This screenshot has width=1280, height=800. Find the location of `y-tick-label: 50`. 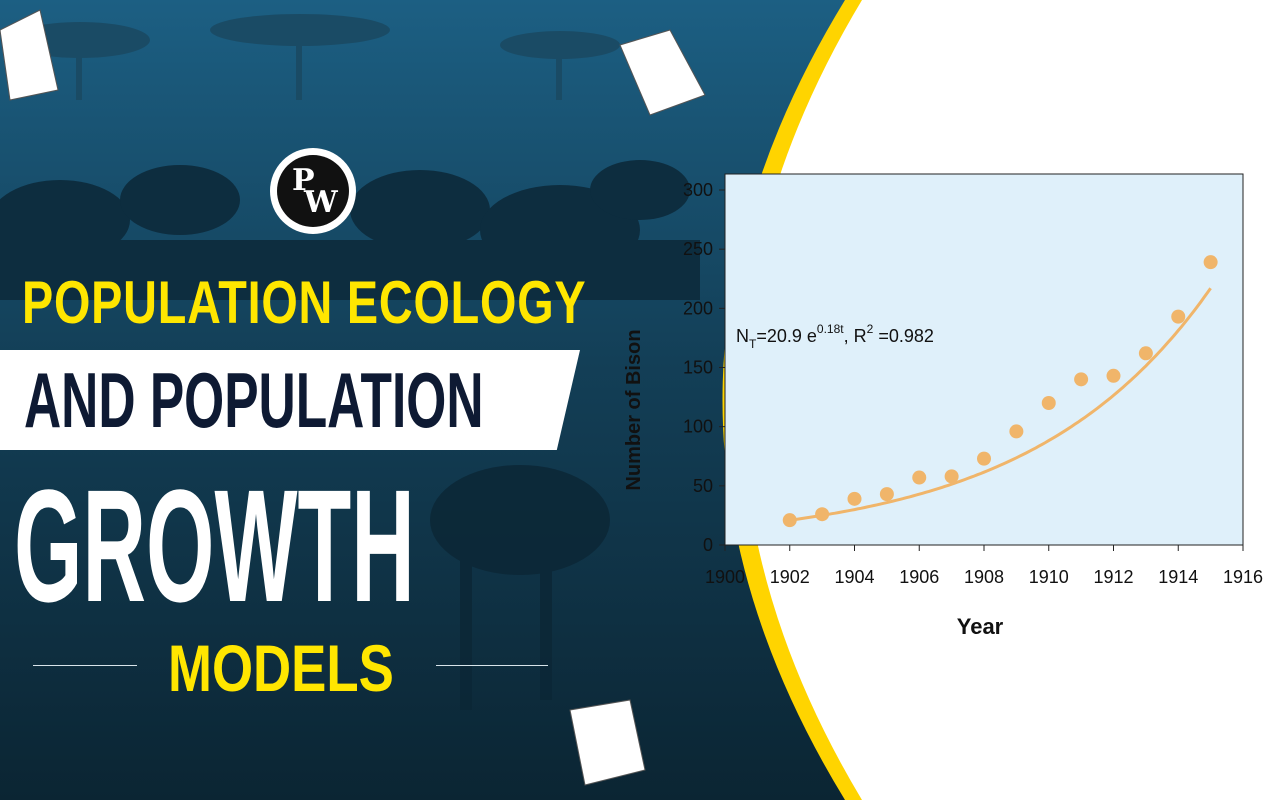

y-tick-label: 50 is located at coordinates (703, 486).